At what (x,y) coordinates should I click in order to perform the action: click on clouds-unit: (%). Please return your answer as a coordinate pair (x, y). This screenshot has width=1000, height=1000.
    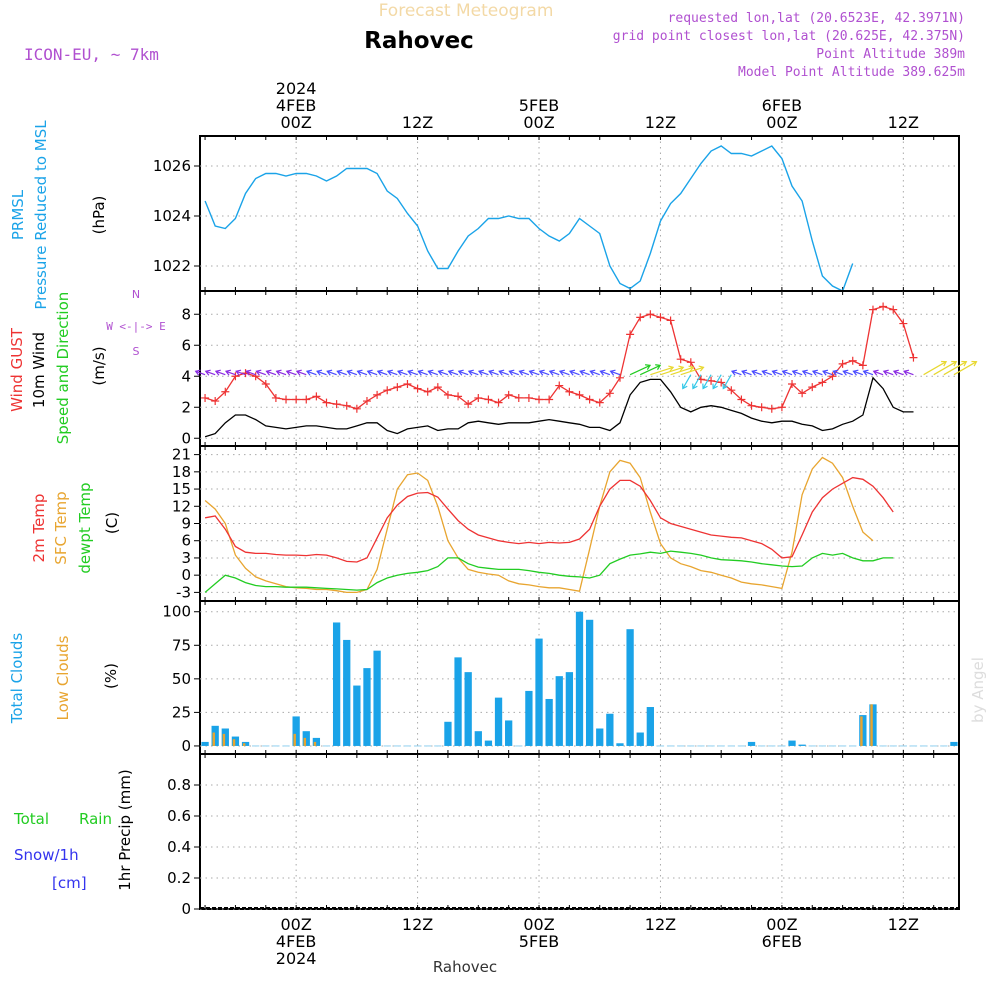
    Looking at the image, I should click on (111, 676).